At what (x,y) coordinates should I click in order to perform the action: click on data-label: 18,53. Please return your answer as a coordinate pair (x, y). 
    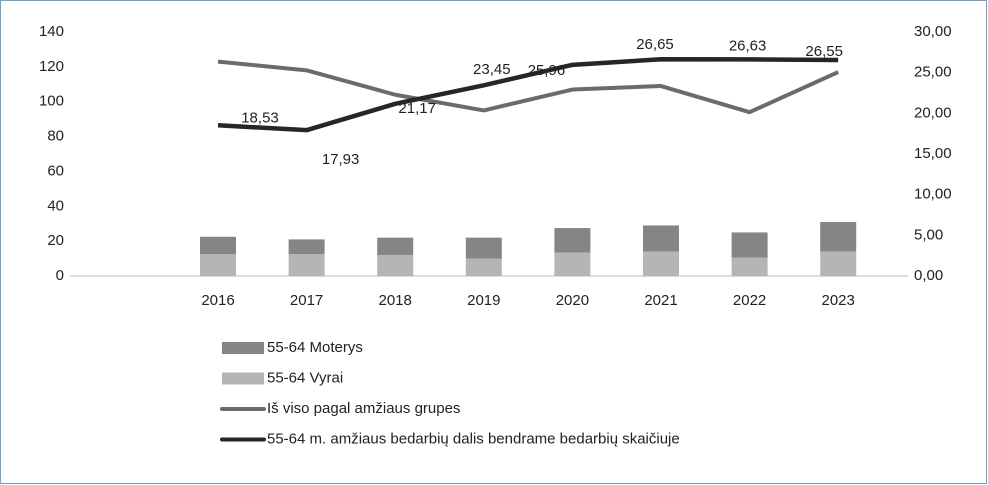
    Looking at the image, I should click on (260, 117).